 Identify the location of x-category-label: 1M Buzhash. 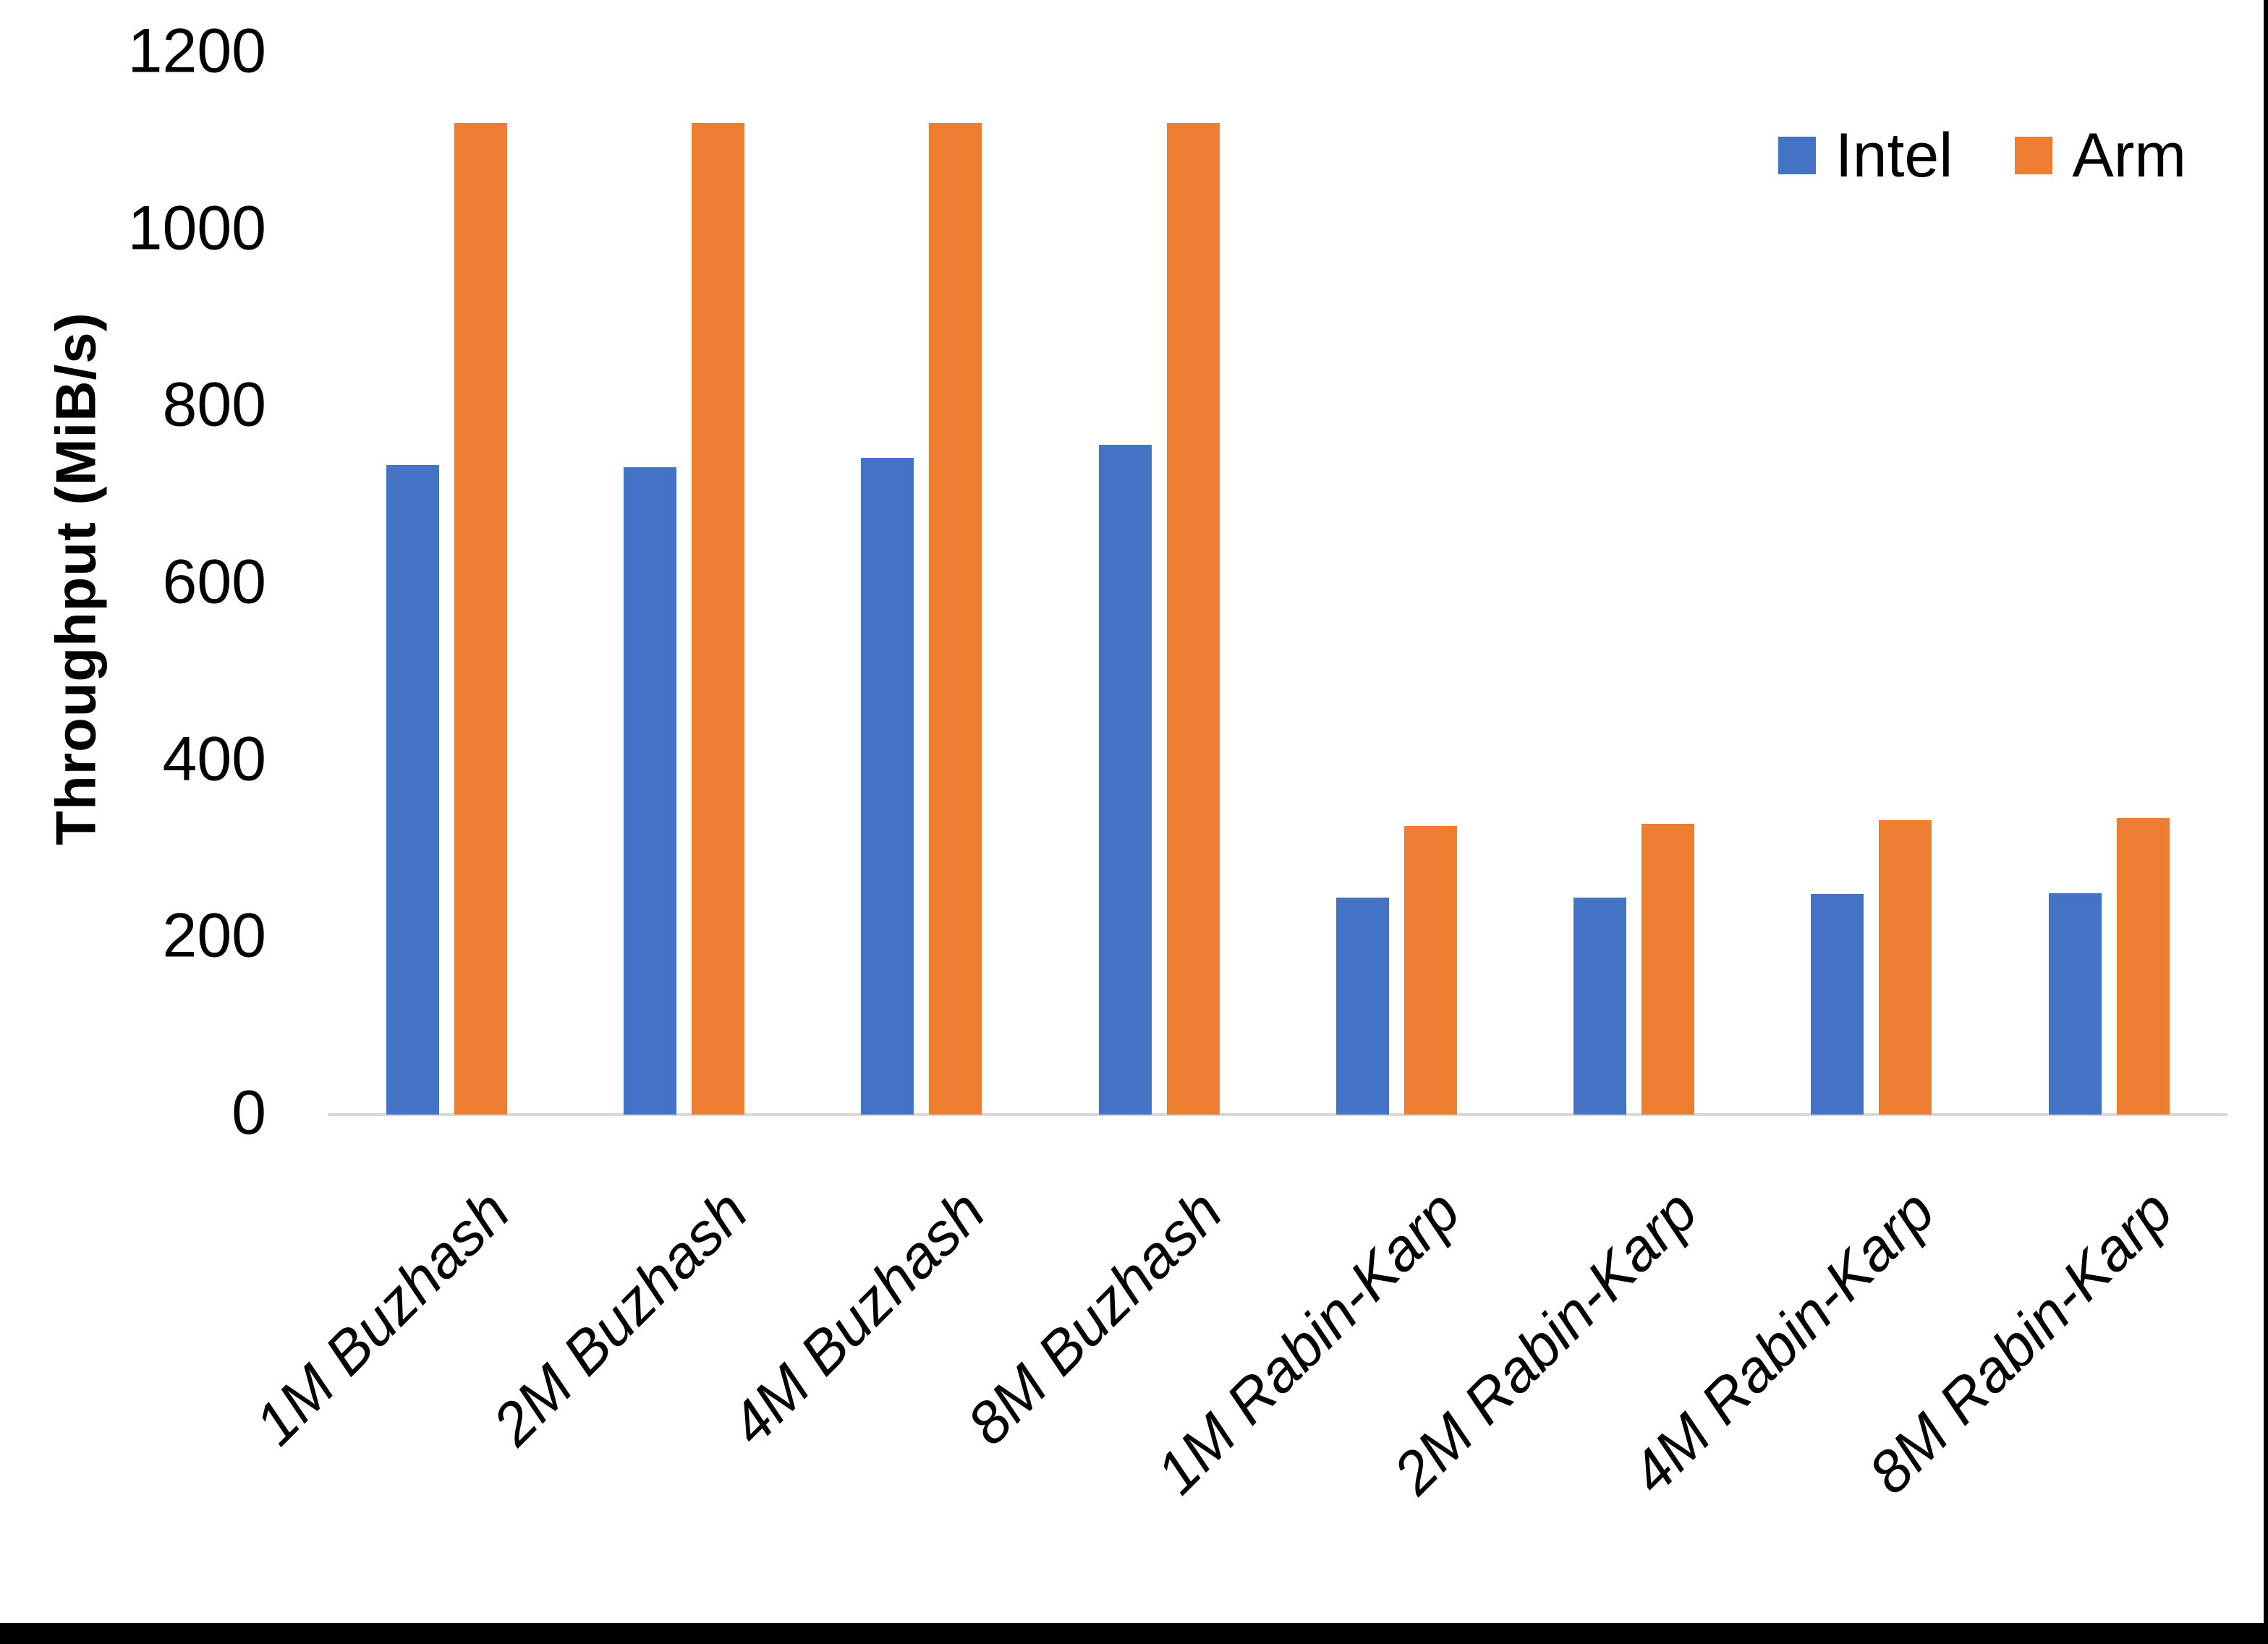
(382, 1317).